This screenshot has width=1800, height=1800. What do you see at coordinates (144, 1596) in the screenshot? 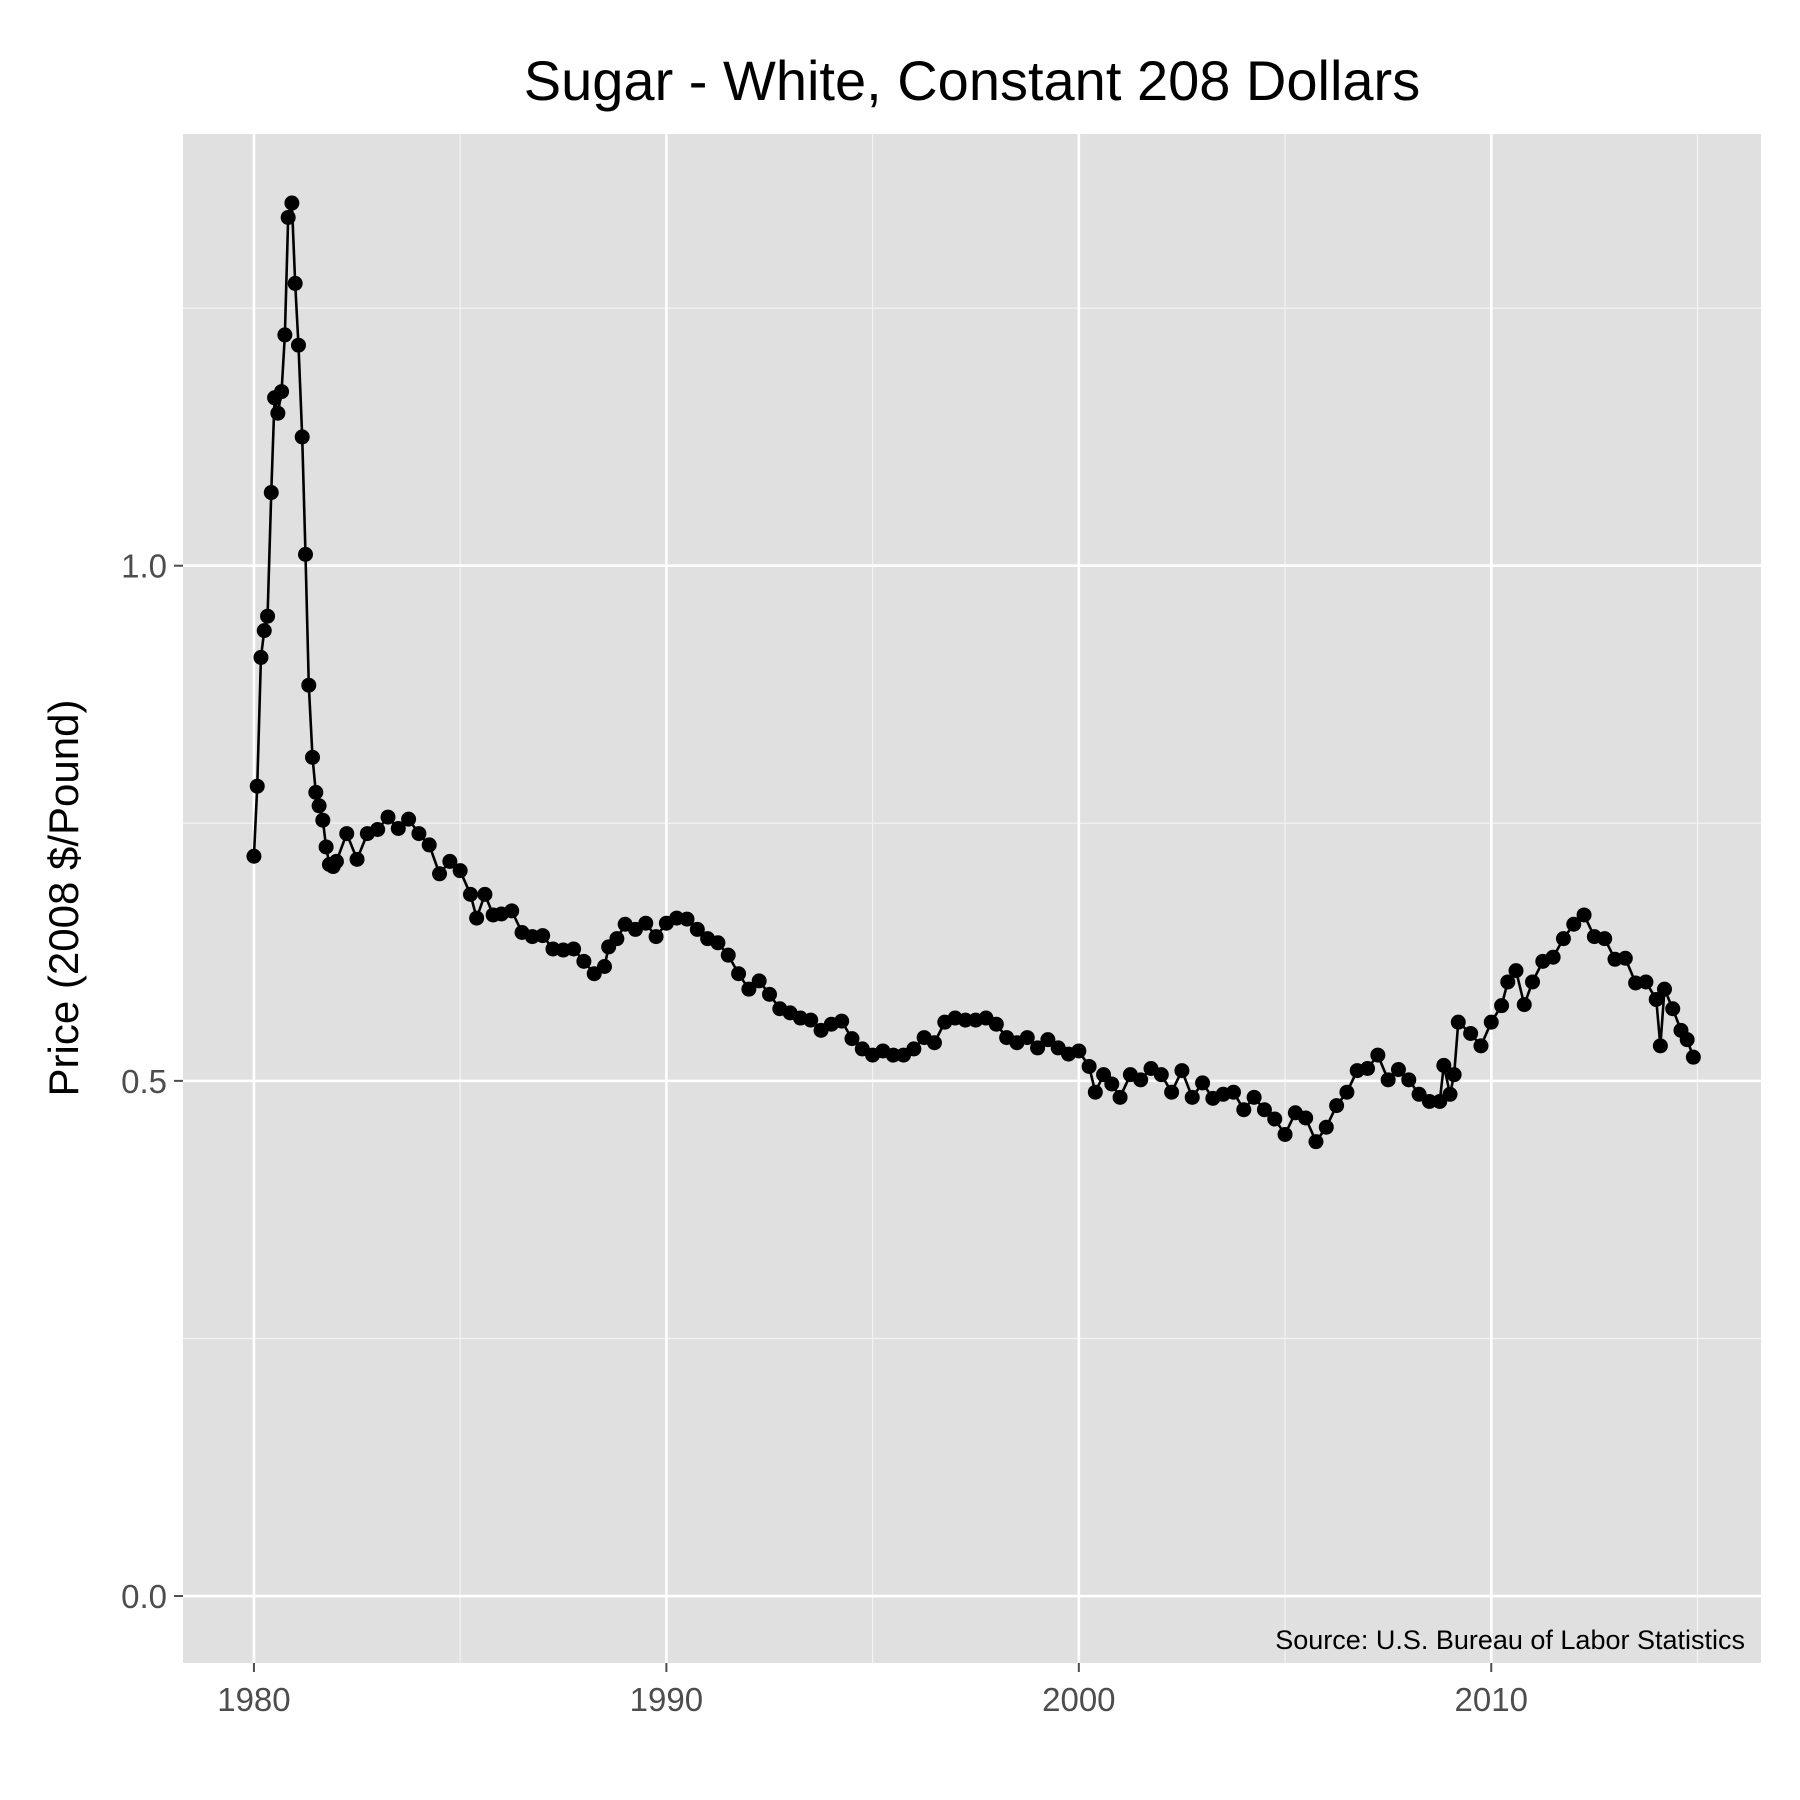
I see `y-tick-label: 0.0` at bounding box center [144, 1596].